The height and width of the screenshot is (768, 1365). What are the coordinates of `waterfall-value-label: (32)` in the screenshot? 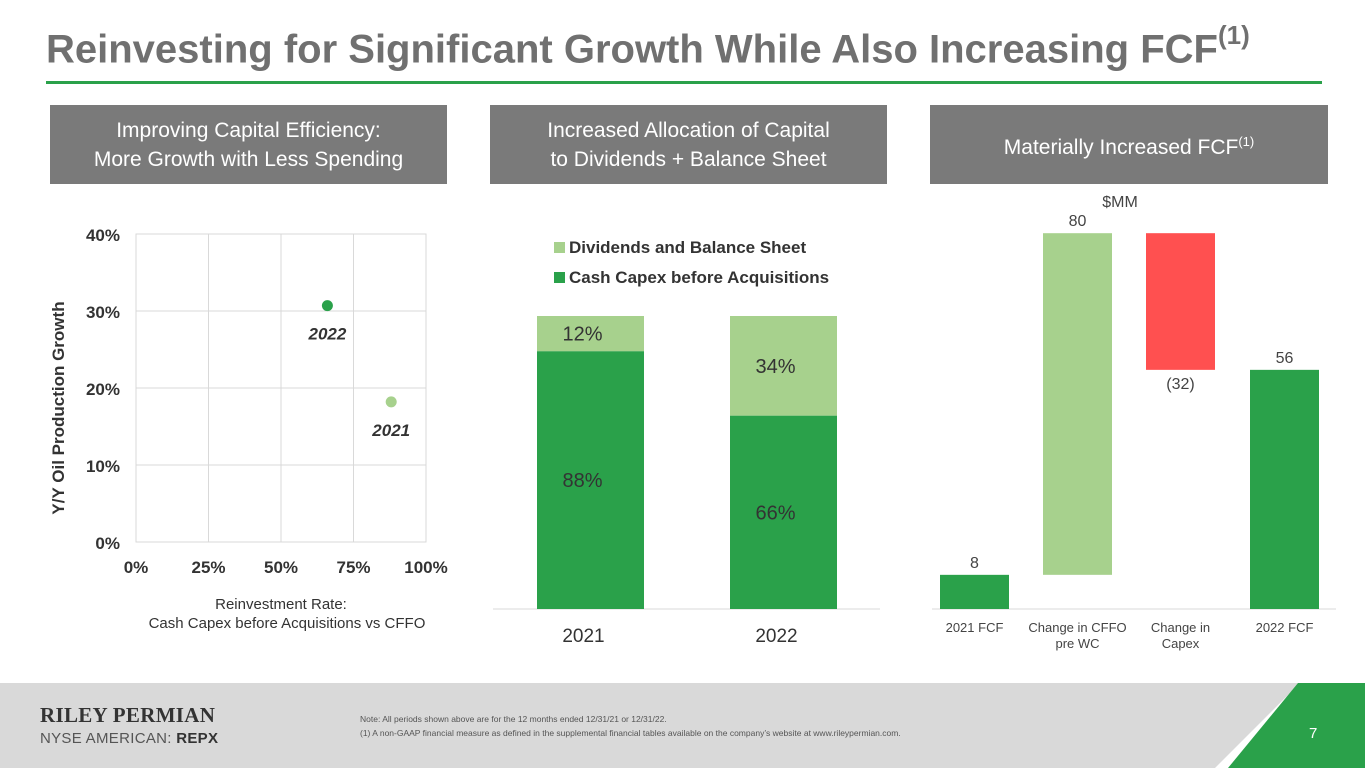 It's located at (1180, 384).